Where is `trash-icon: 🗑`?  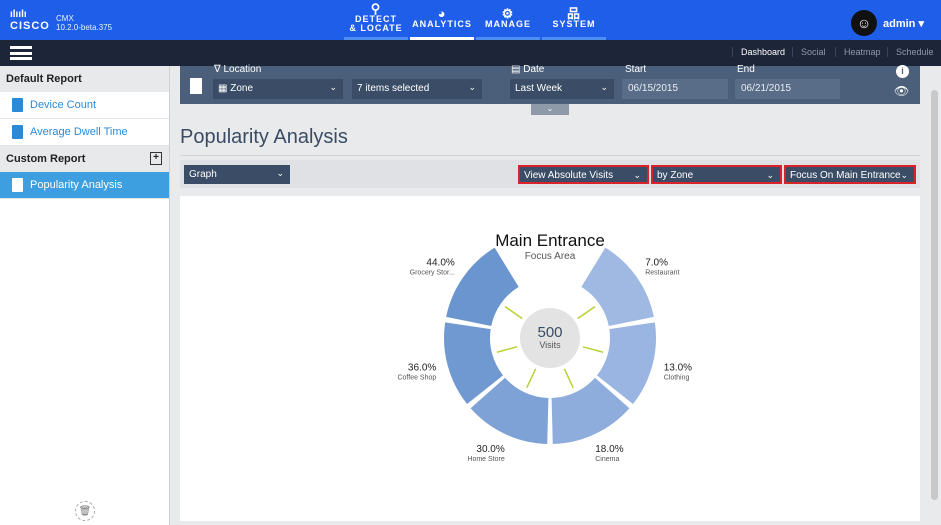
trash-icon: 🗑 is located at coordinates (85, 511).